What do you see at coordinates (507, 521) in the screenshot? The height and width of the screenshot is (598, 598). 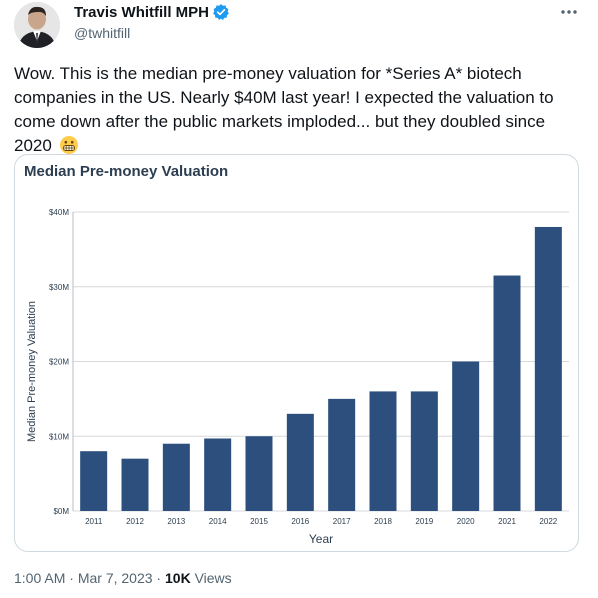 I see `x-tick-label: 2021` at bounding box center [507, 521].